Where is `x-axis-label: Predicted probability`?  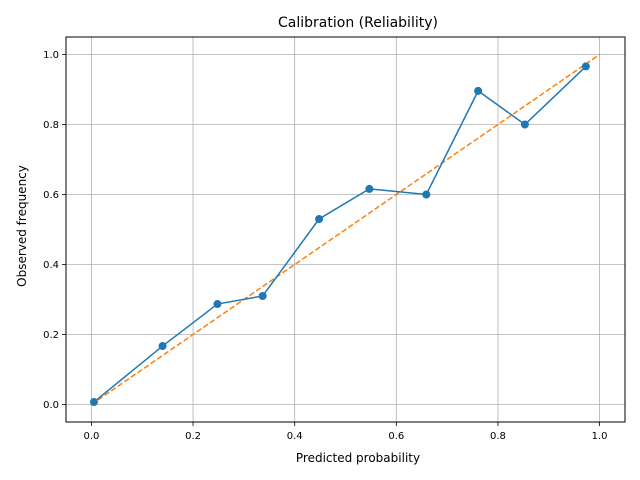 x-axis-label: Predicted probability is located at coordinates (358, 458).